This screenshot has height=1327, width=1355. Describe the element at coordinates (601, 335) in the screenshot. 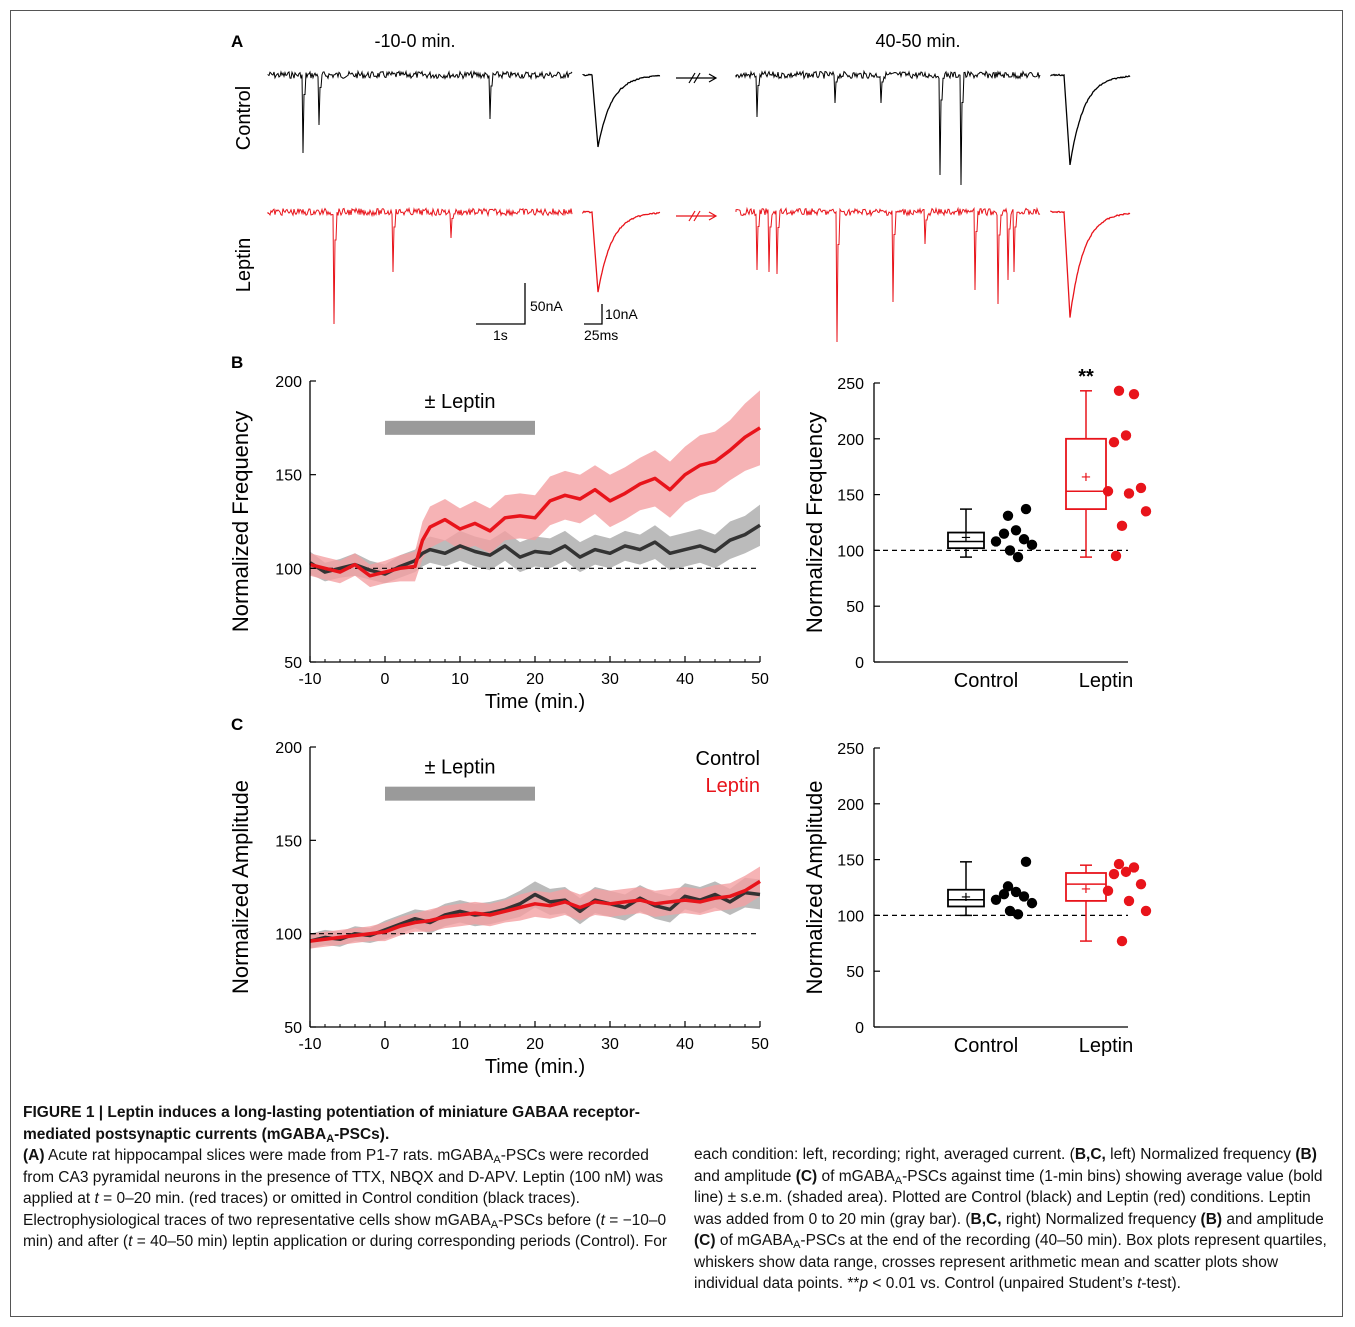

I see `scalebar-avg-time-label: 25ms` at that location.